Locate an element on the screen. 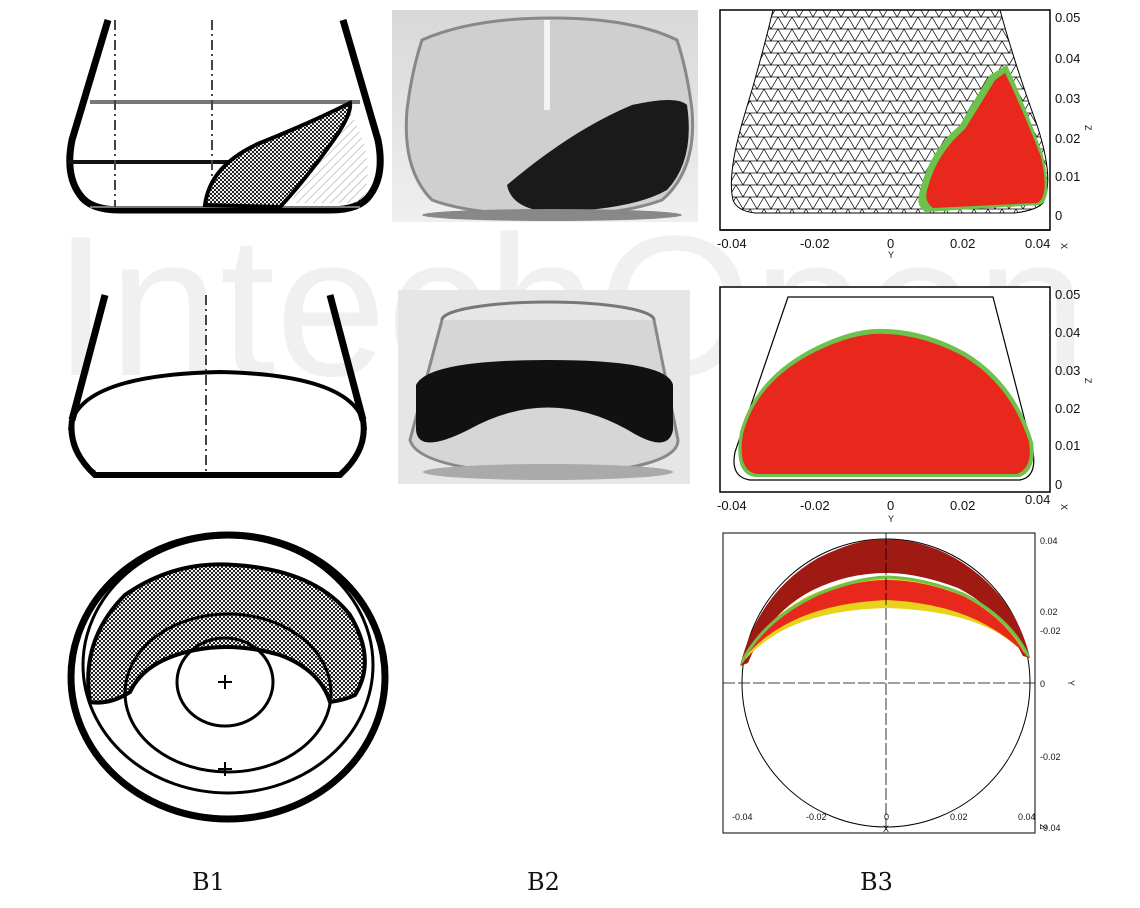  caption-b1: B1 is located at coordinates (208, 882).